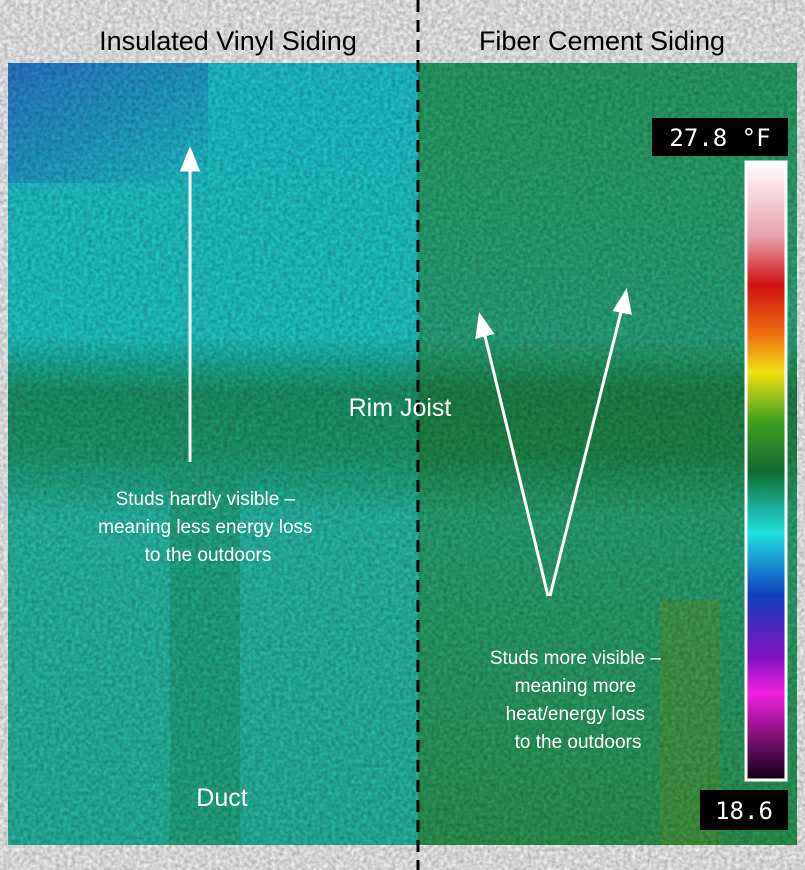 The width and height of the screenshot is (805, 870). Describe the element at coordinates (576, 658) in the screenshot. I see `note-line: Studs more visible –` at that location.